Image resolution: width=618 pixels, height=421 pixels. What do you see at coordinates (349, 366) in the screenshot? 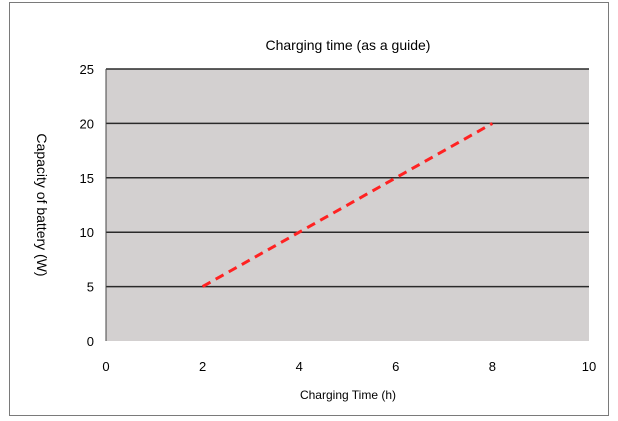
I see `x-tick-labels: 0 2 4 6 8 10` at bounding box center [349, 366].